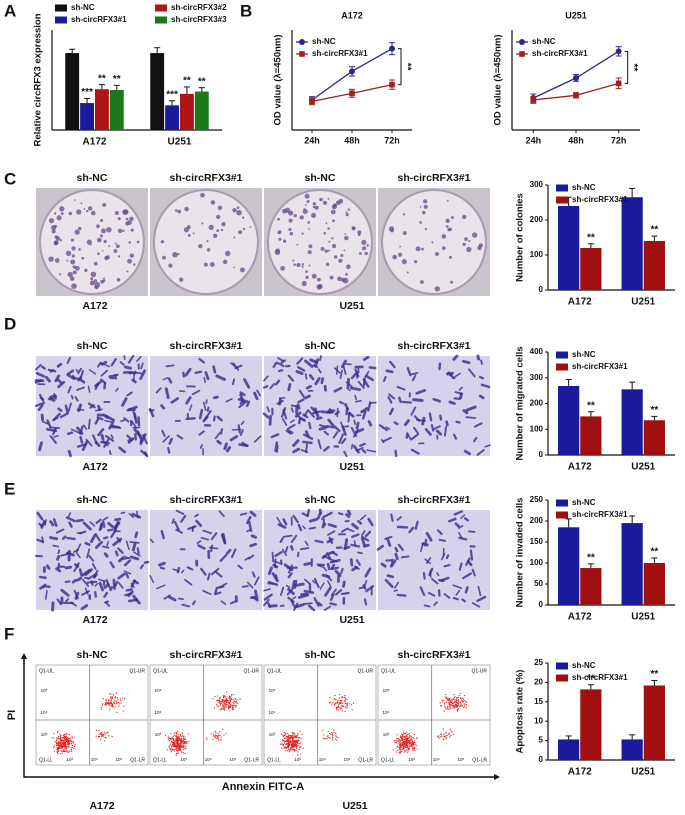 The image size is (685, 815). What do you see at coordinates (600, 366) in the screenshot?
I see `legend-label: sh-circRFX3#1` at bounding box center [600, 366].